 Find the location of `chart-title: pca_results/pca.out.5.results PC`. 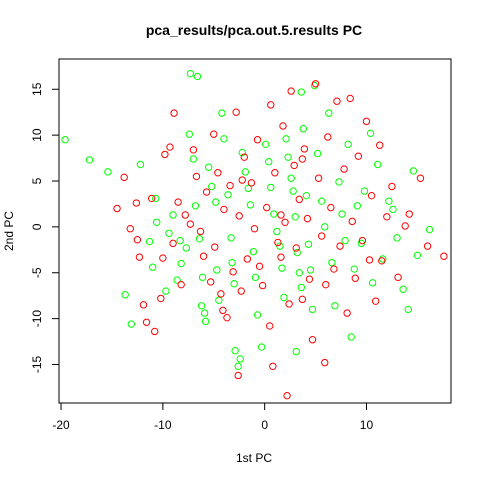

chart-title: pca_results/pca.out.5.results PC is located at coordinates (254, 30).